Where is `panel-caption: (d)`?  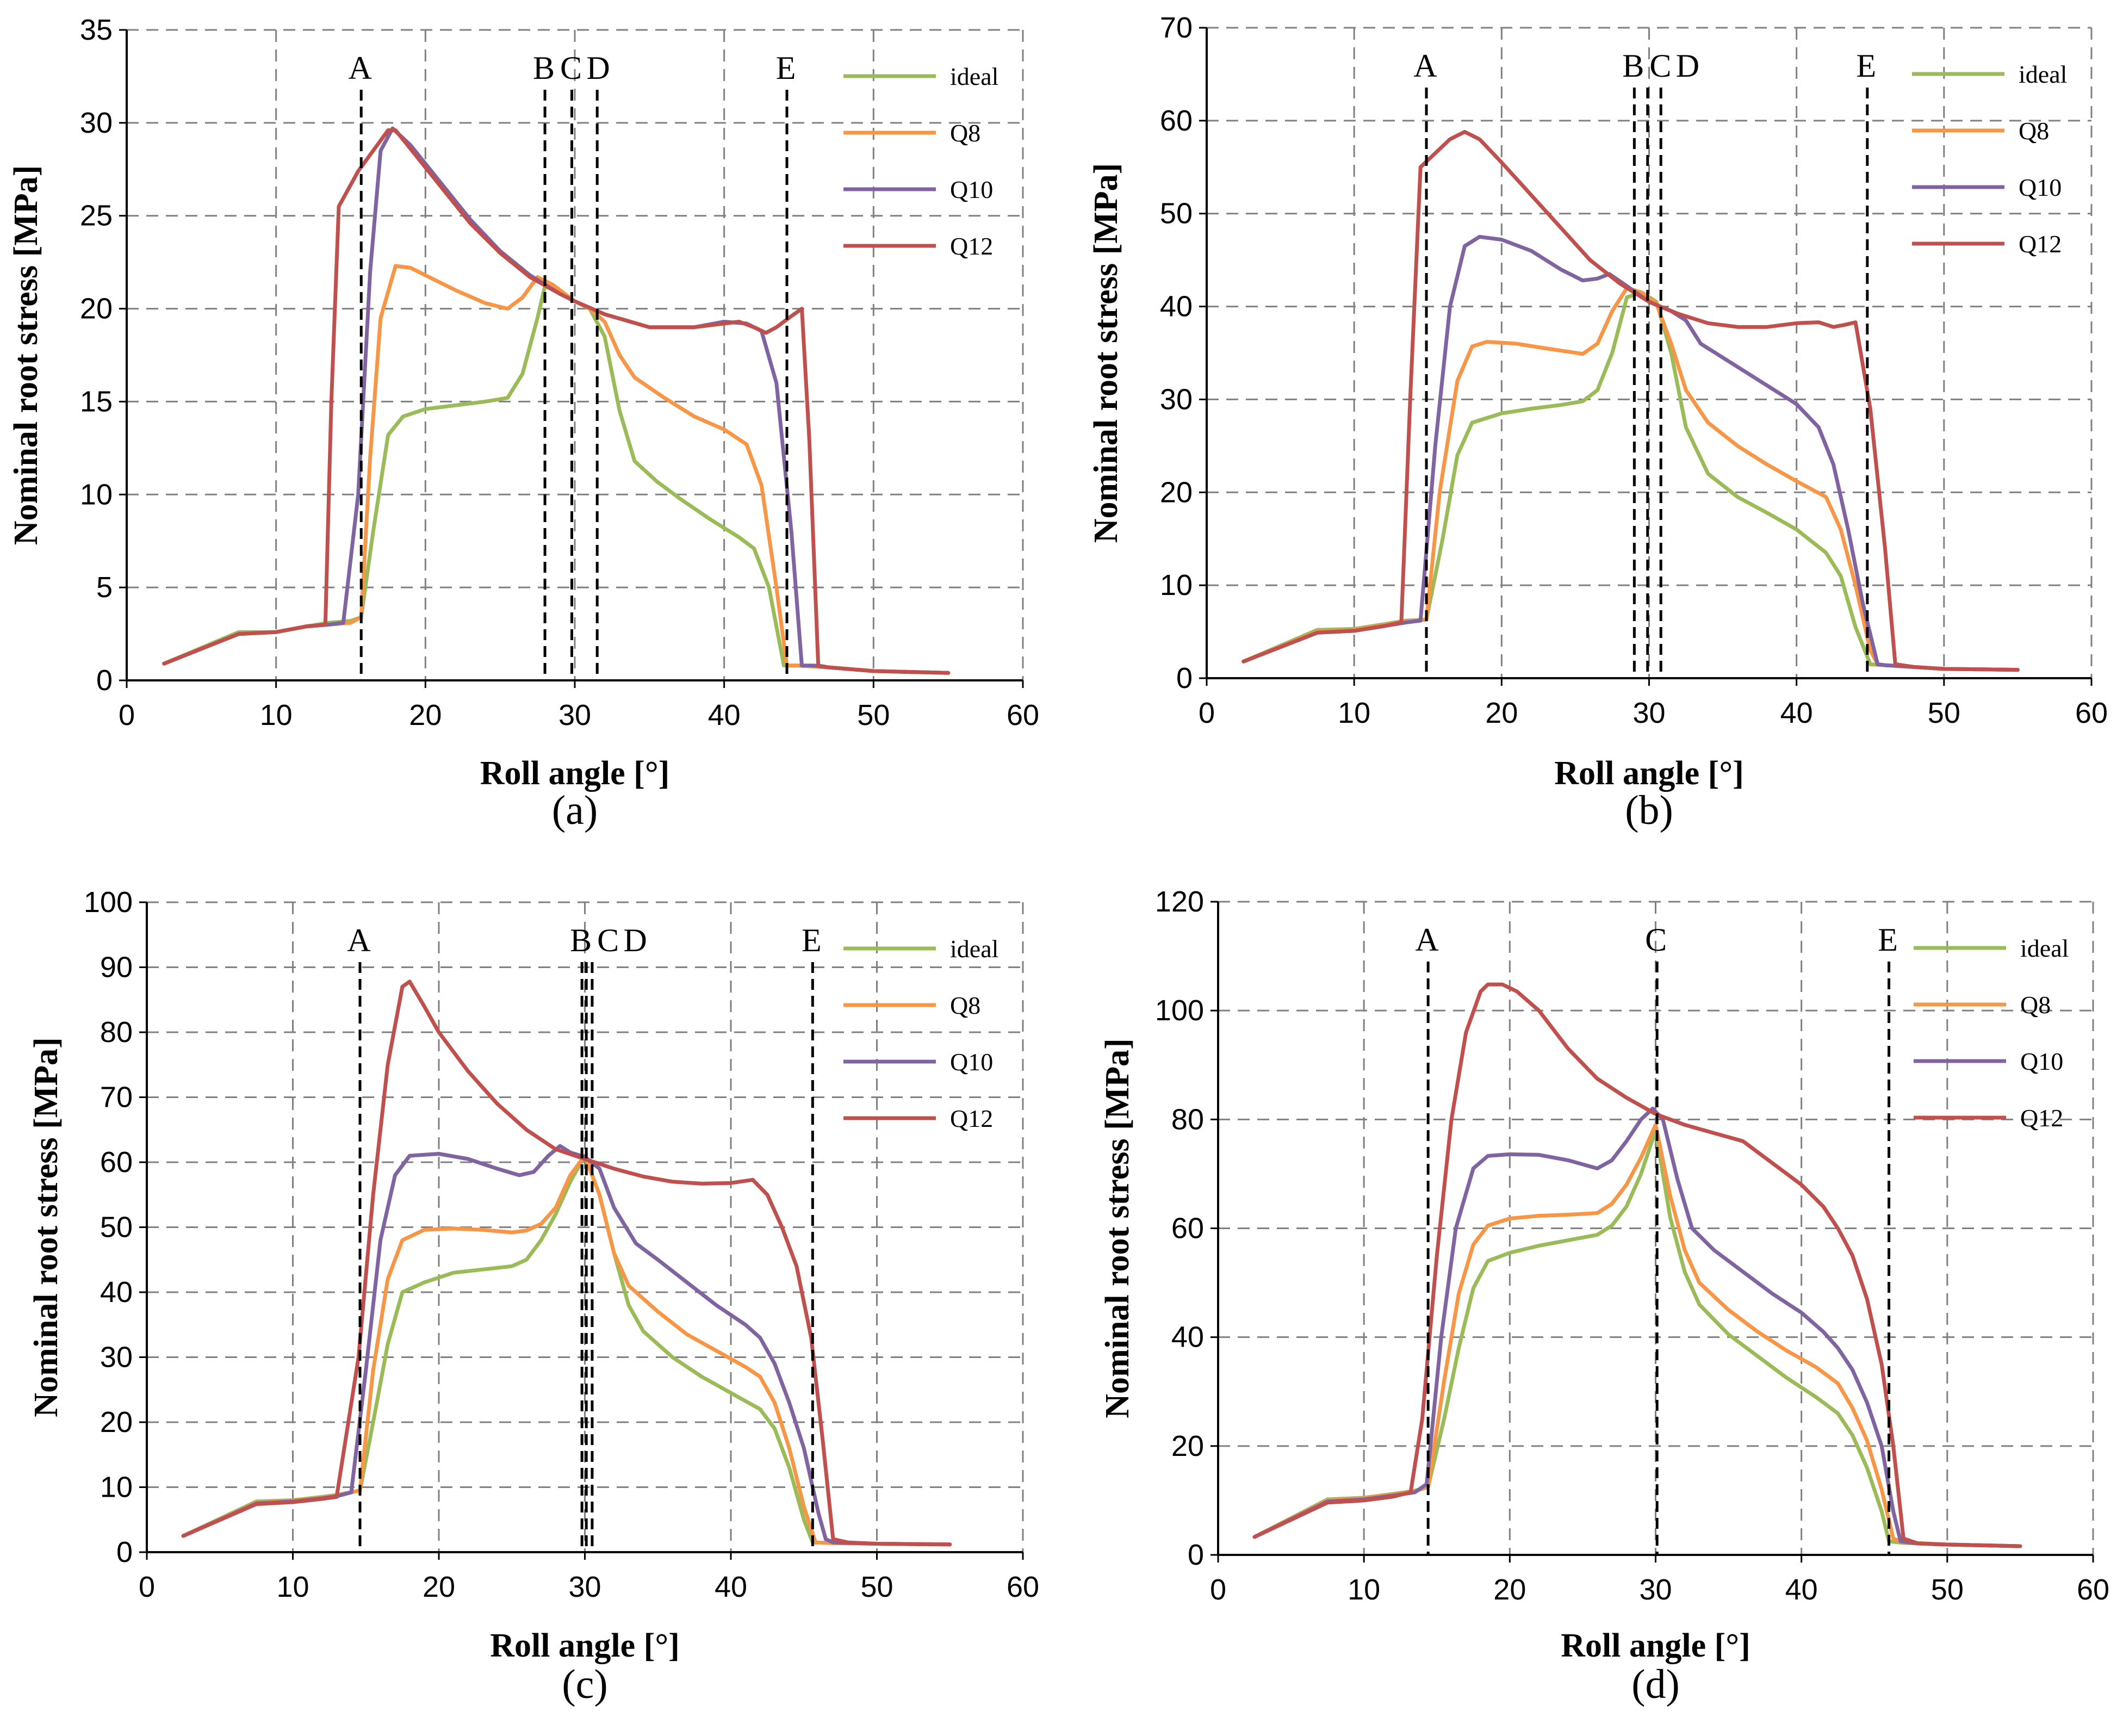 panel-caption: (d) is located at coordinates (1656, 1684).